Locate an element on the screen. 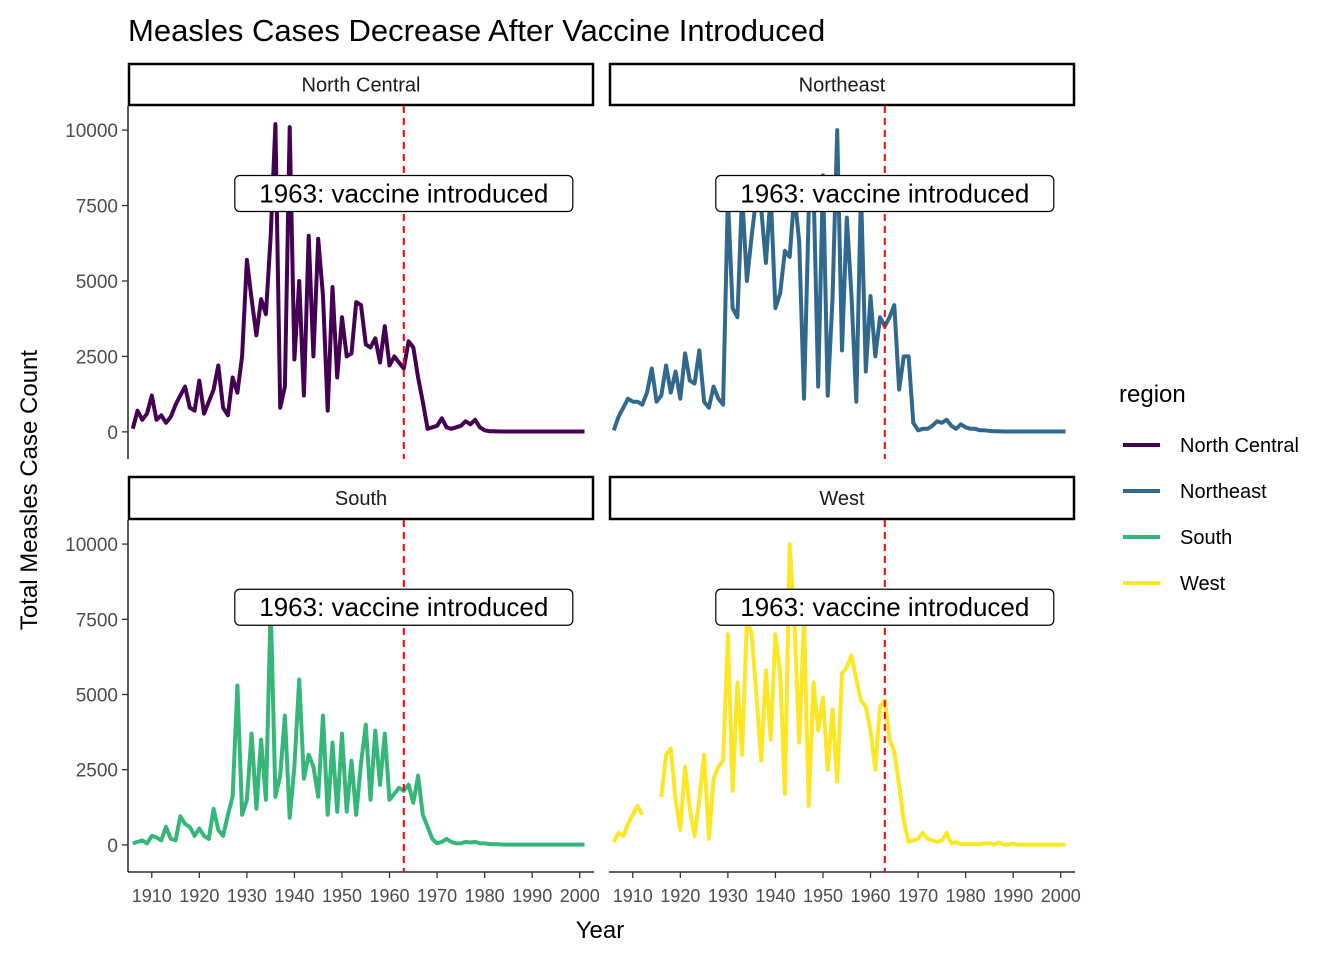  strip-label-west: West is located at coordinates (842, 499).